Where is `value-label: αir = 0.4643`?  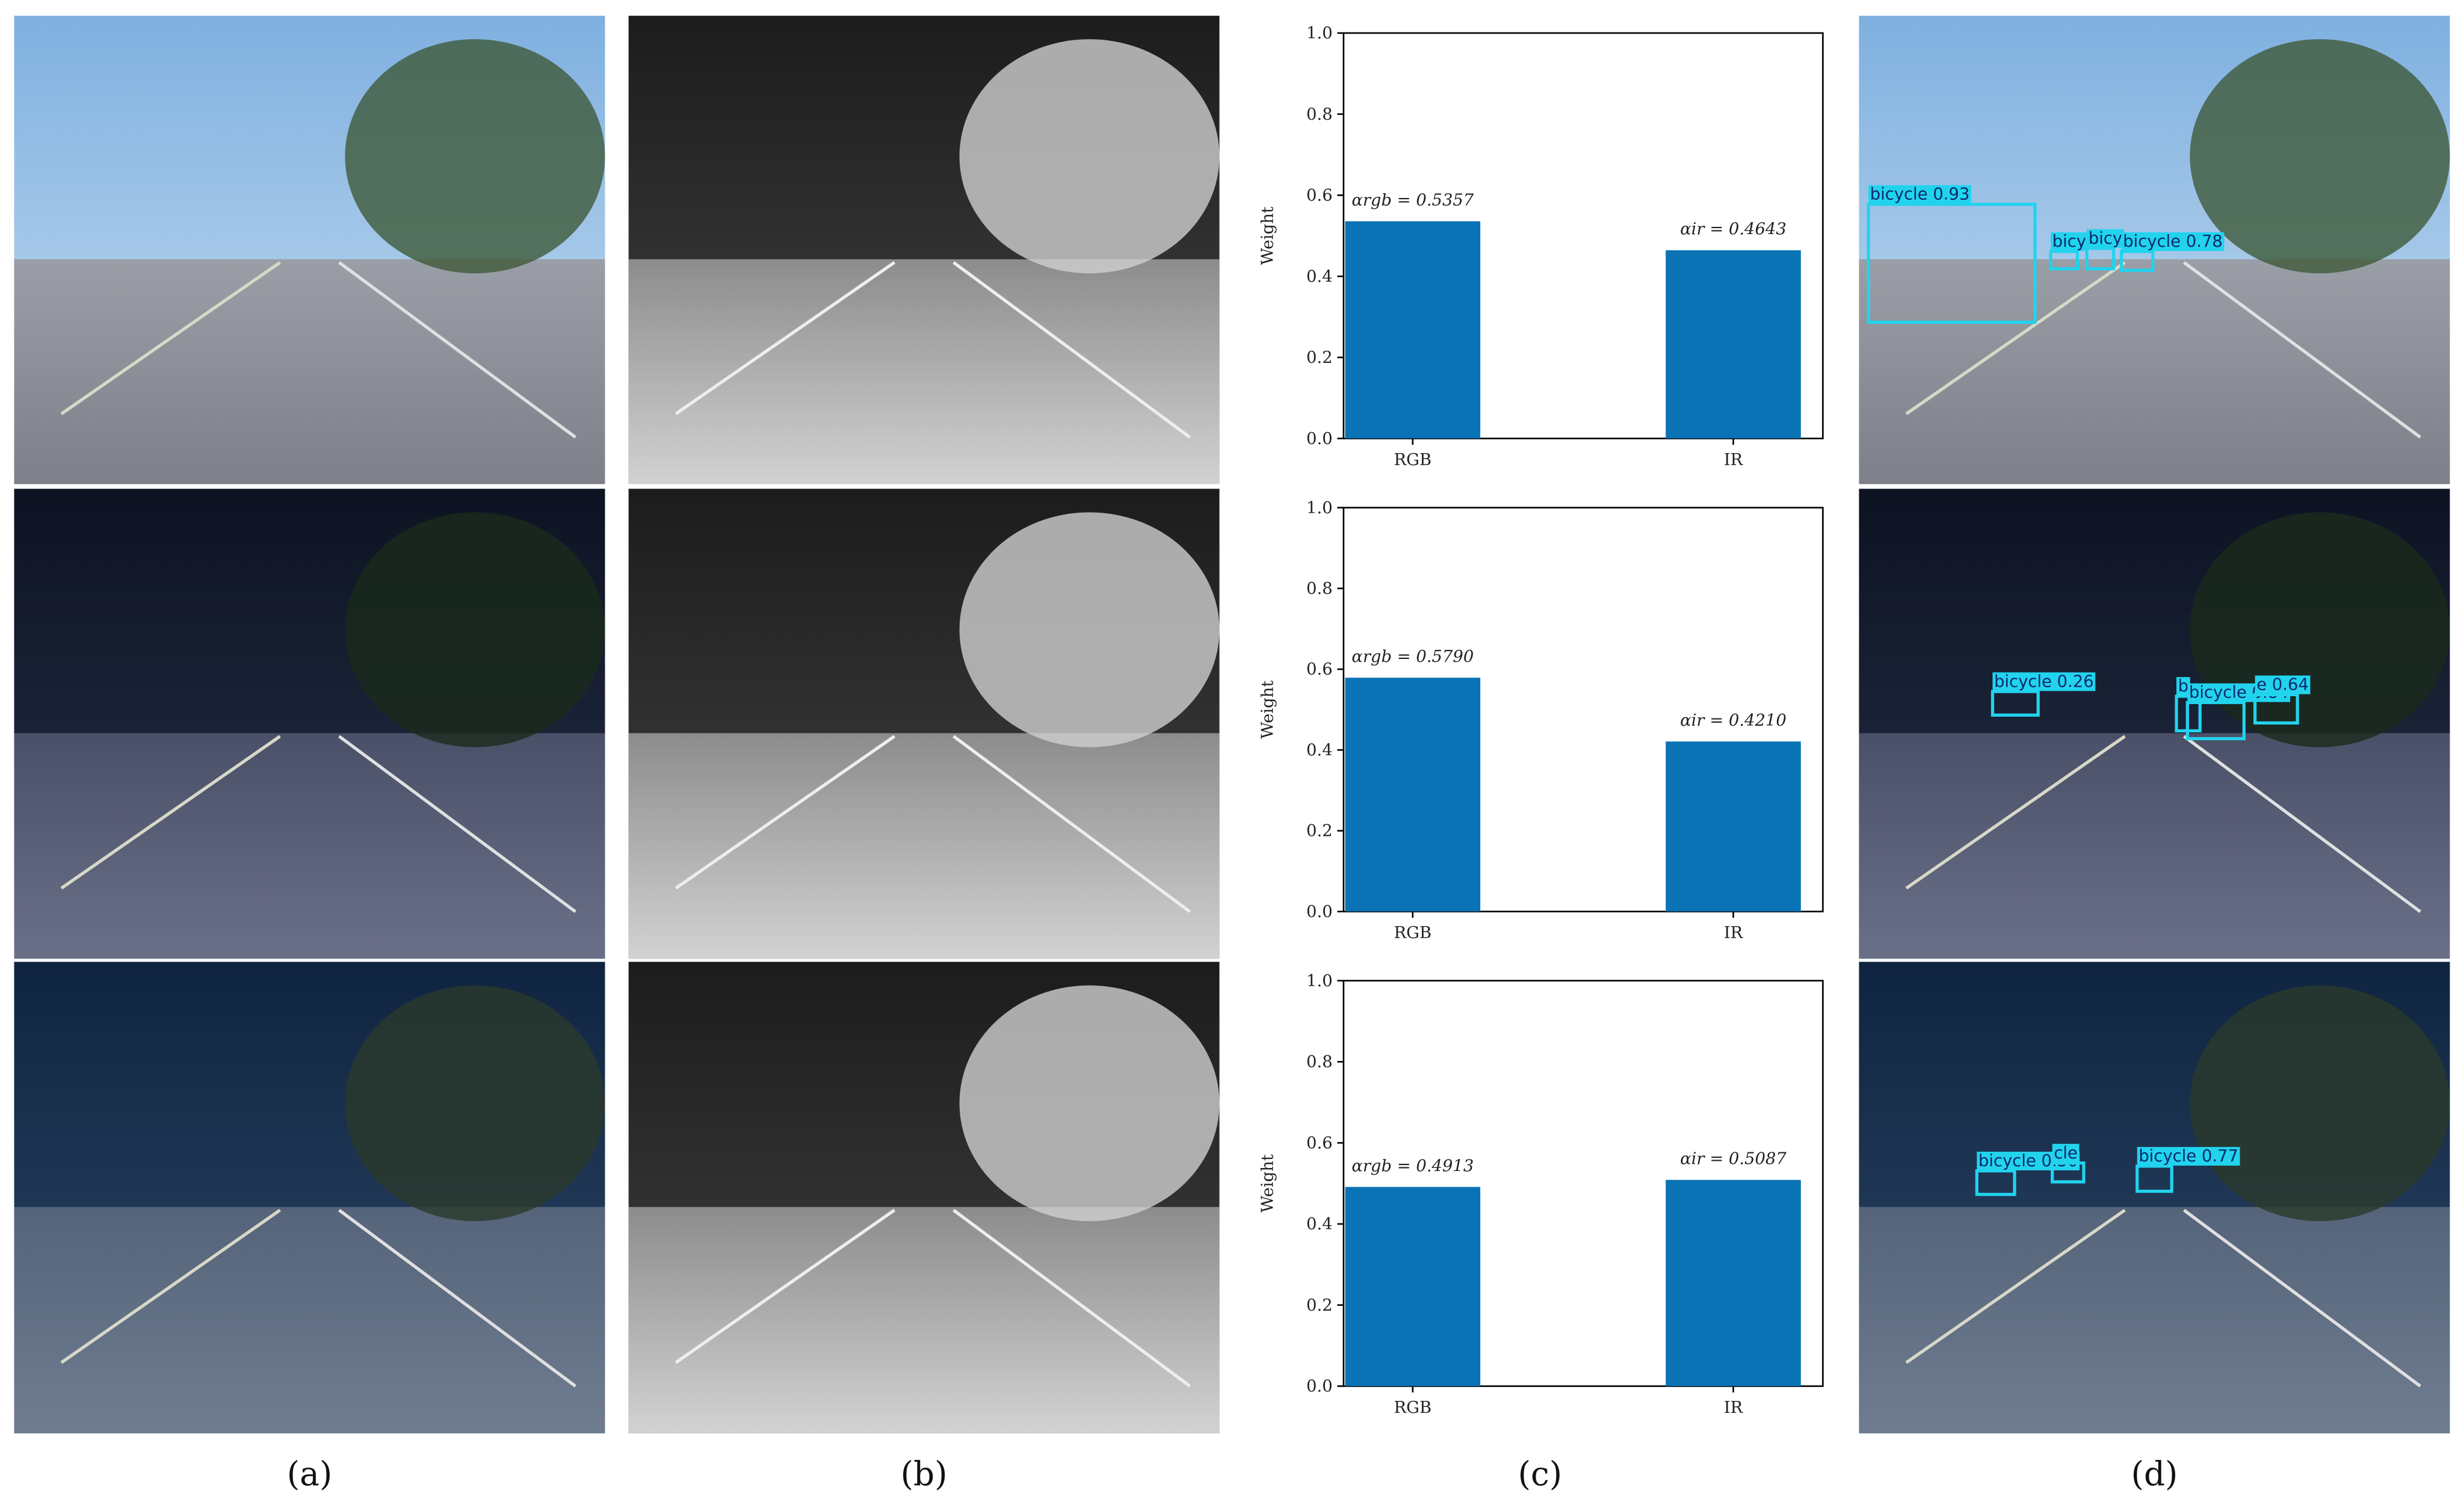 value-label: αir = 0.4643 is located at coordinates (1733, 229).